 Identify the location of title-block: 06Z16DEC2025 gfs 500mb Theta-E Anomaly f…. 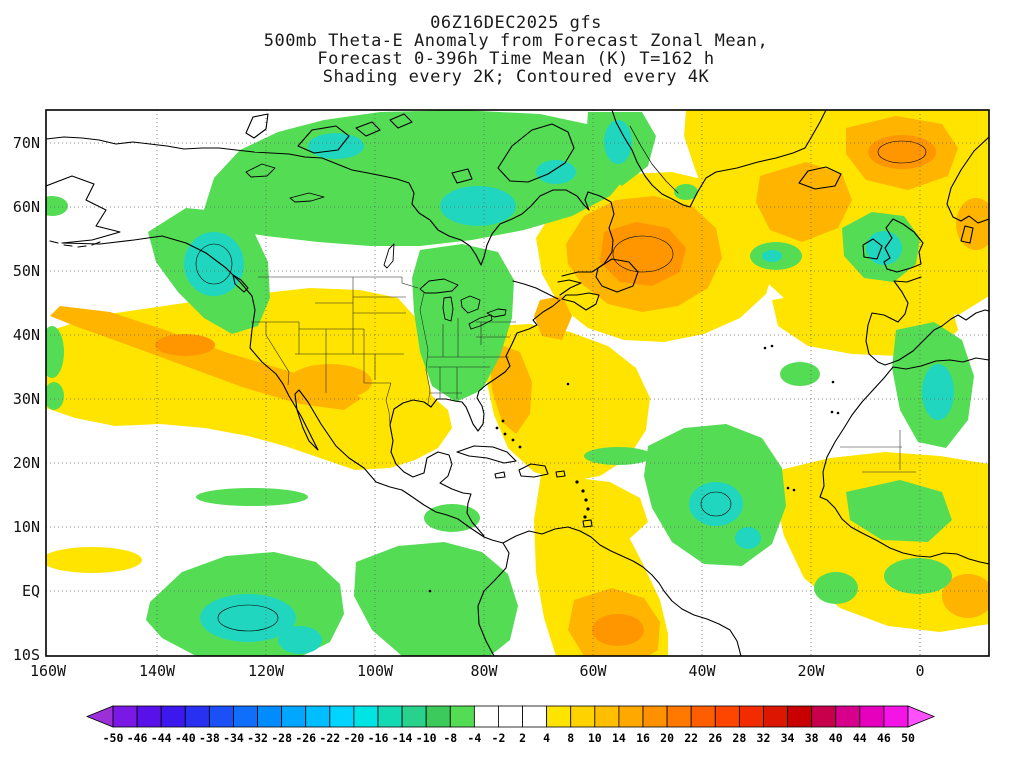
(516, 50).